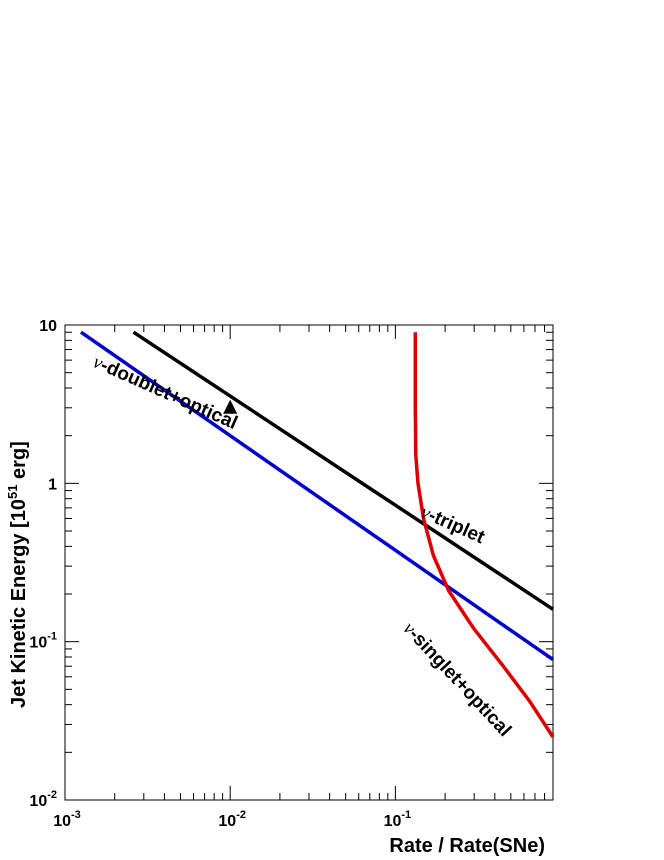 The width and height of the screenshot is (664, 860). I want to click on annotation-triplet-text: -triplet, so click(456, 526).